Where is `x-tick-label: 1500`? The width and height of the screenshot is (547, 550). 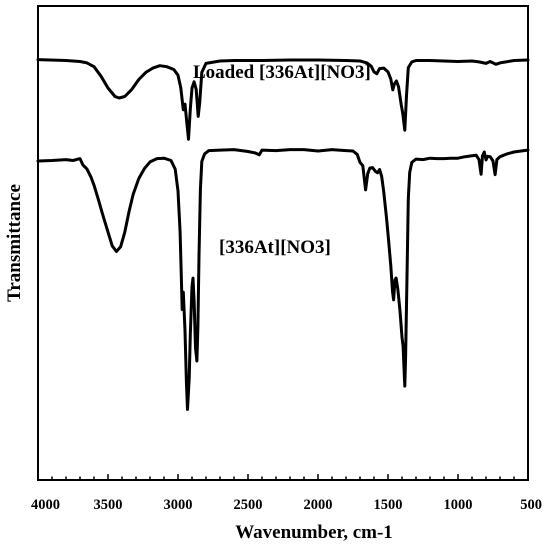
x-tick-label: 1500 is located at coordinates (388, 505).